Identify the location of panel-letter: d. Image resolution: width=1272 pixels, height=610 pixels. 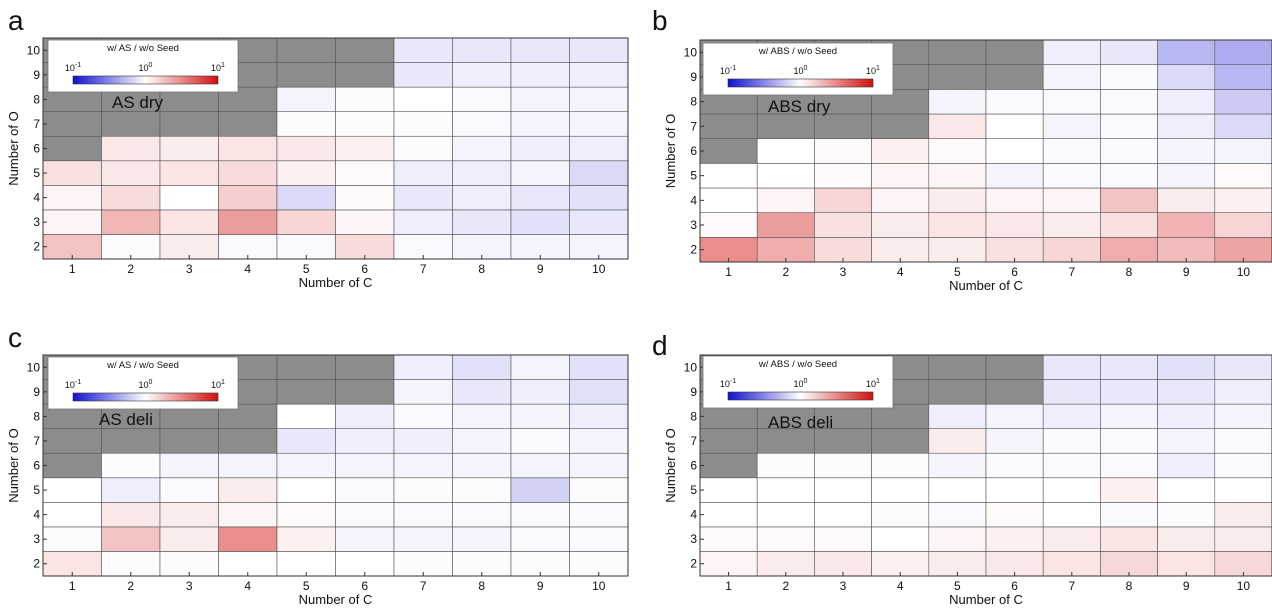
(660, 345).